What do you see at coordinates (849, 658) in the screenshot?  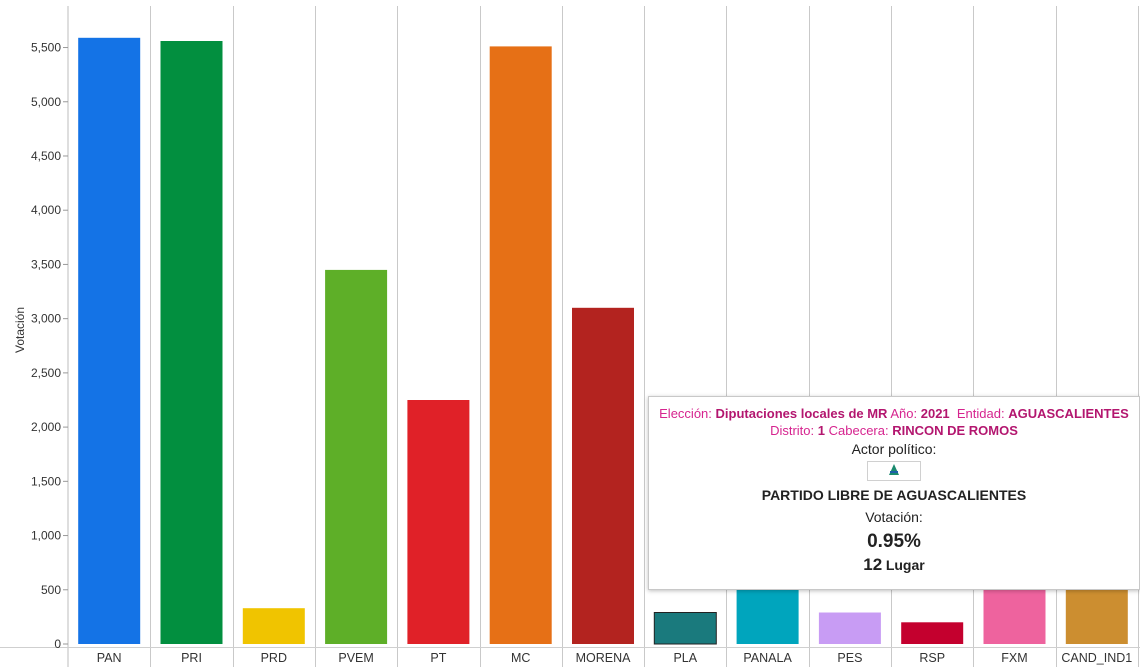 I see `x-tick-label: PES` at bounding box center [849, 658].